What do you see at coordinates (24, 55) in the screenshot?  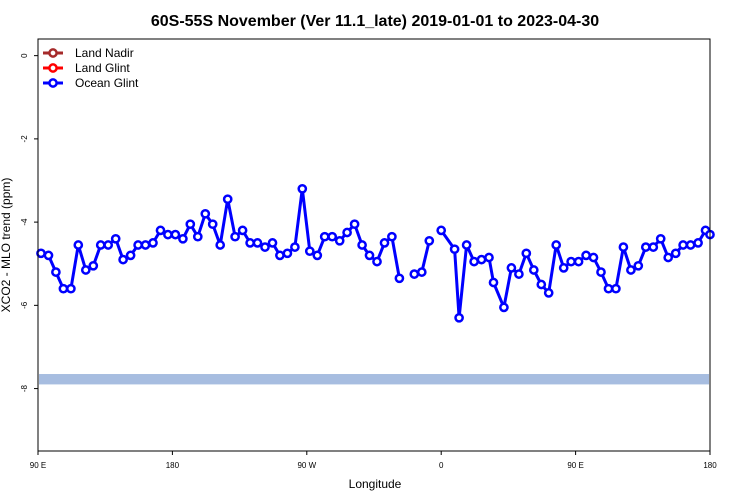 I see `y-tick-label: 0` at bounding box center [24, 55].